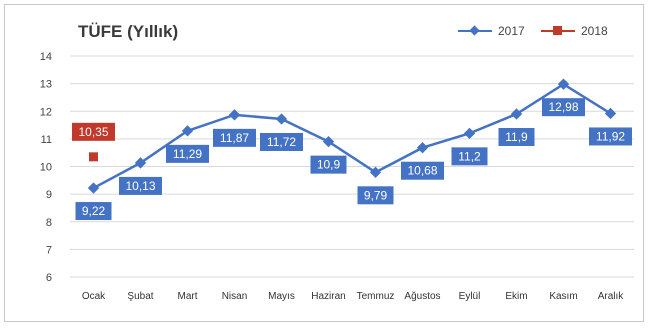 This screenshot has width=652, height=330. I want to click on data-label-2017: 9,79, so click(376, 195).